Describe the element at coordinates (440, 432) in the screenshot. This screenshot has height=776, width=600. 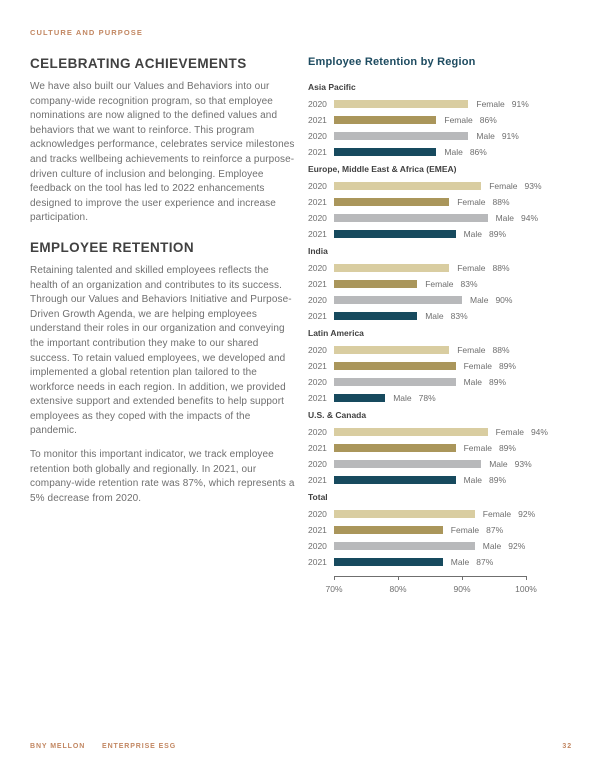
I see `chart-row: 2020 Female 94%` at that location.